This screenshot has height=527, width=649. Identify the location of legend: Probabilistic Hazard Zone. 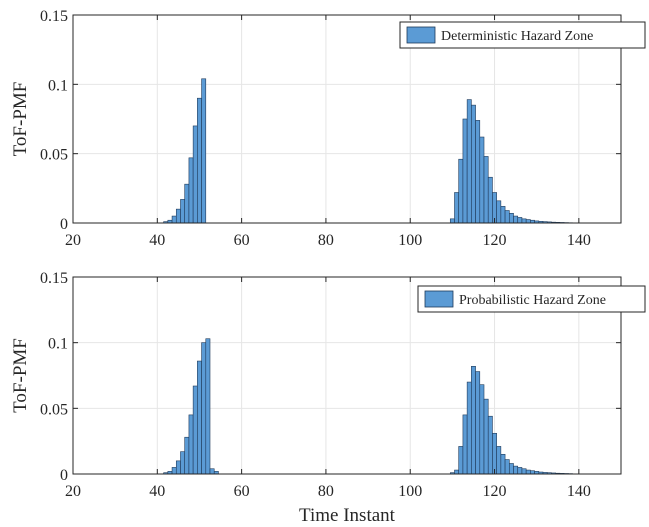
(531, 299).